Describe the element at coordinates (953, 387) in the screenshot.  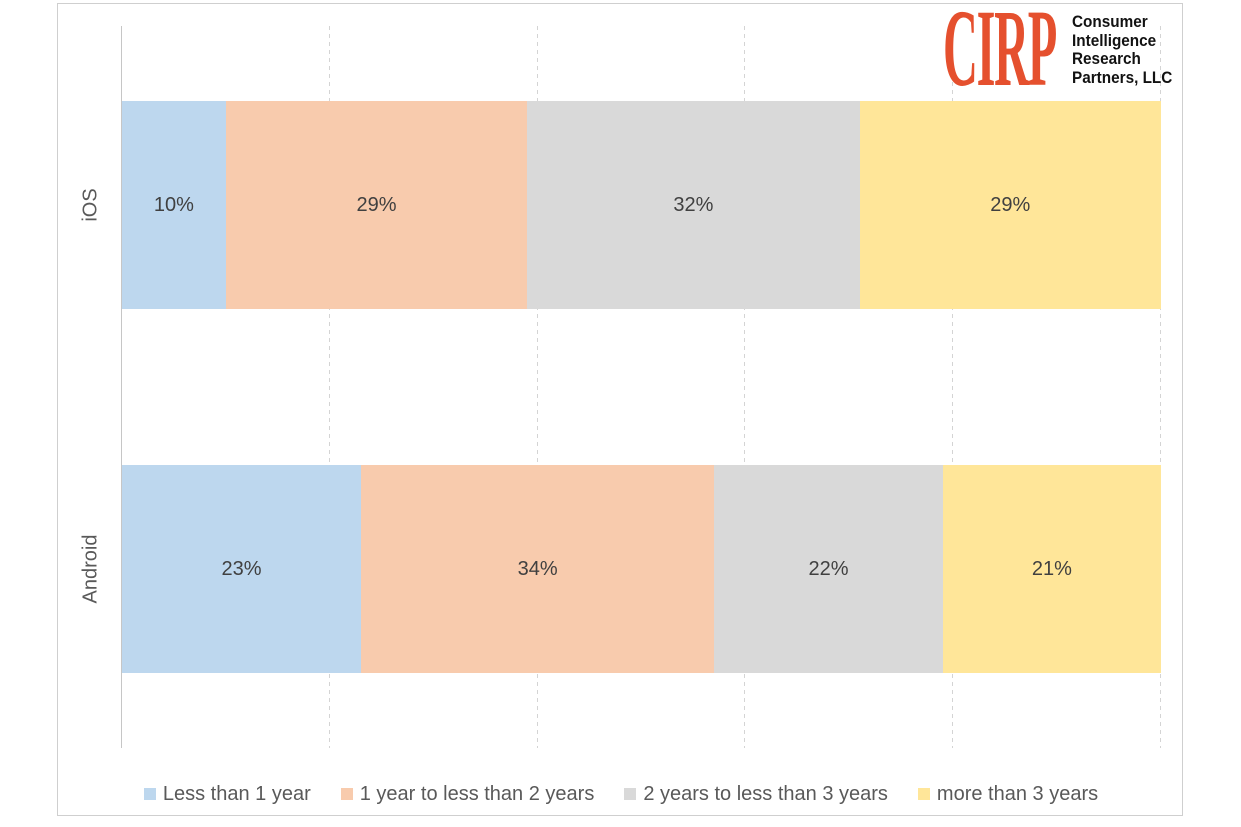
I see `gridline-80%` at that location.